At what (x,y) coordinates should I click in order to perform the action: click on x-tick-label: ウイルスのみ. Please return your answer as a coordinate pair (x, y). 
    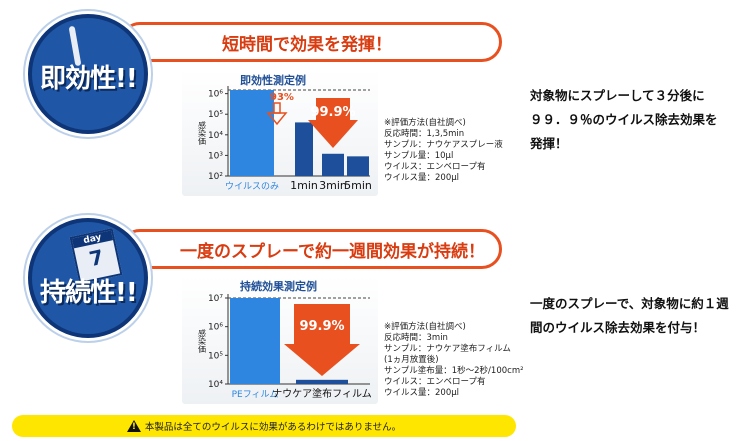
    Looking at the image, I should click on (252, 186).